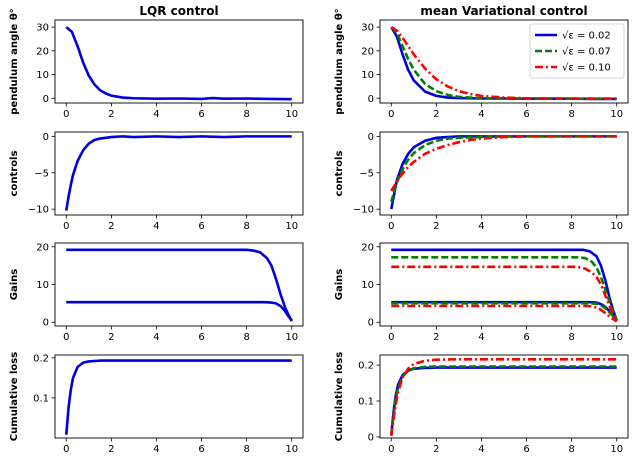  I want to click on y-tick-label: 0.1, so click(366, 401).